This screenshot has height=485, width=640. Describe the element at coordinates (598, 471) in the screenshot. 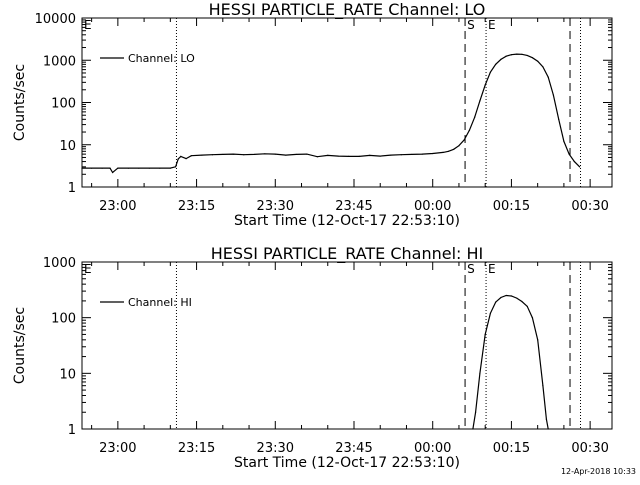

I see `timestamp-stamp: 12-Apr-2018 10:33` at that location.